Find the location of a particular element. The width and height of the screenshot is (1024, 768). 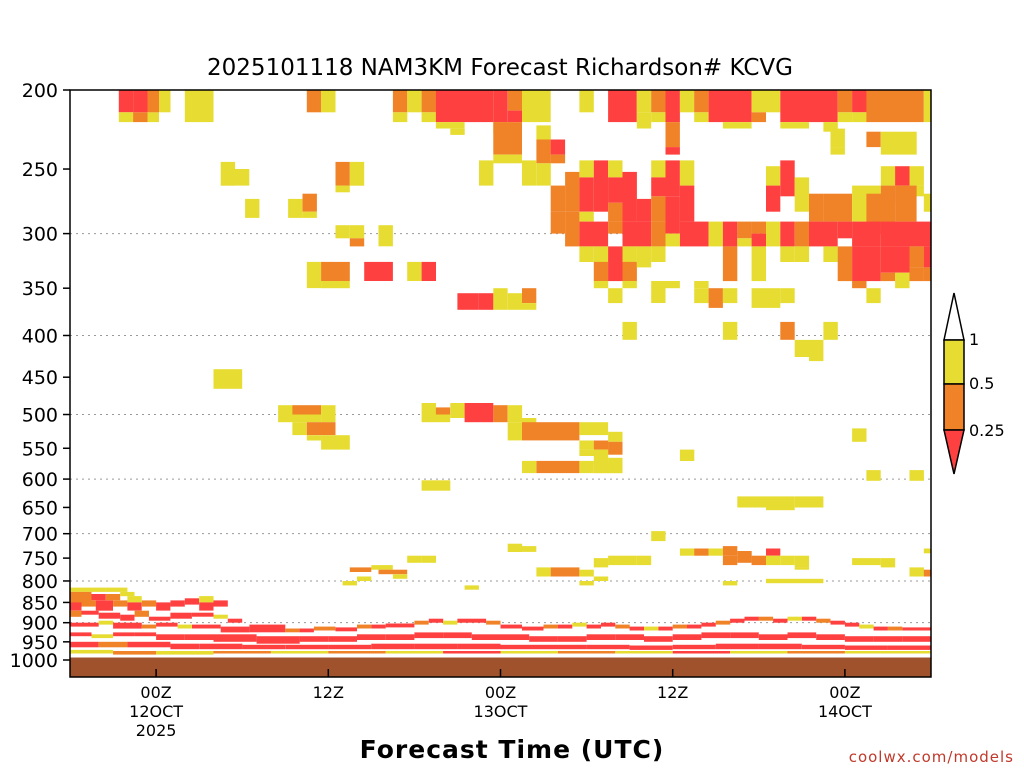

y-tick-label-350: 350 is located at coordinates (40, 289).